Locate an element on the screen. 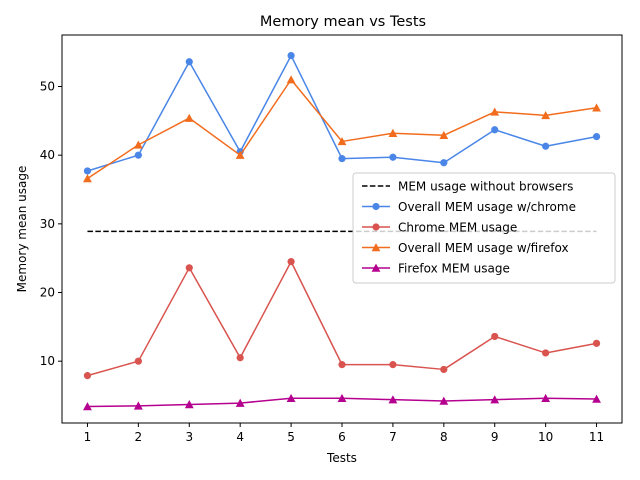 The width and height of the screenshot is (640, 480). legend-label: Overall MEM usage w/chrome is located at coordinates (487, 207).